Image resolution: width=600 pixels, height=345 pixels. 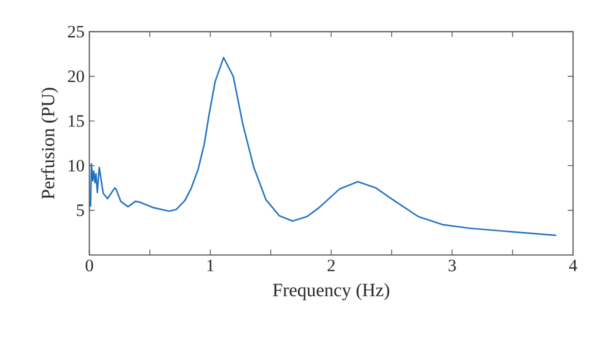 I want to click on y-tick-label: 25, so click(x=76, y=32).